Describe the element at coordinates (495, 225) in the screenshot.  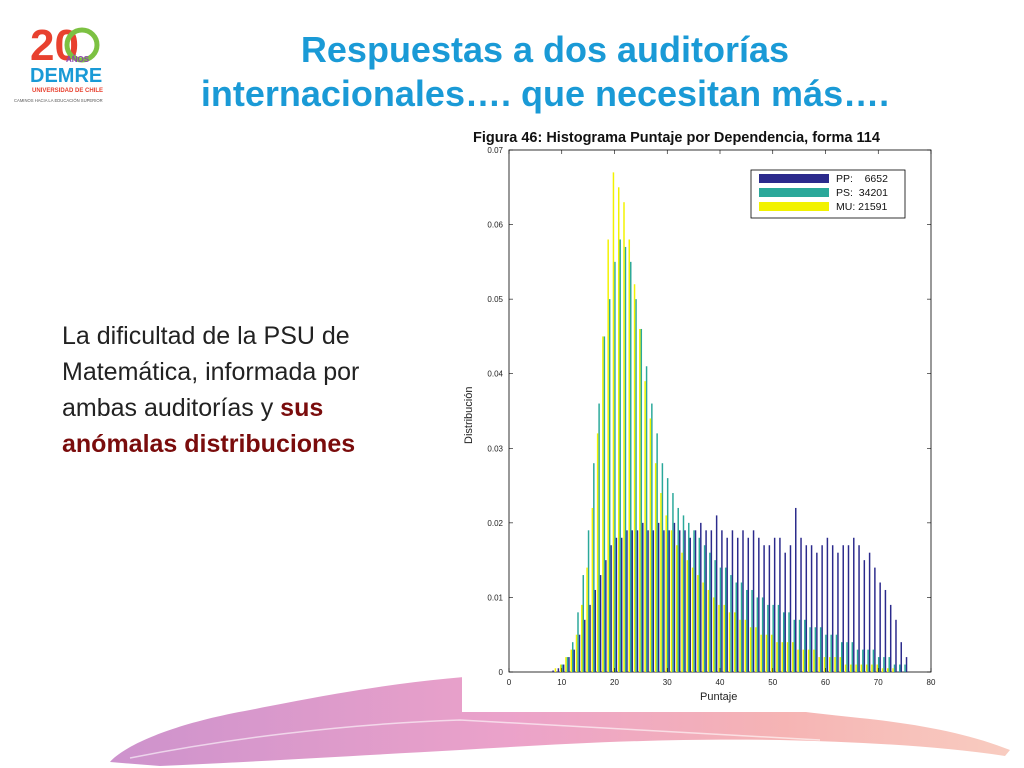
I see `y-tick-label: 0.06` at that location.